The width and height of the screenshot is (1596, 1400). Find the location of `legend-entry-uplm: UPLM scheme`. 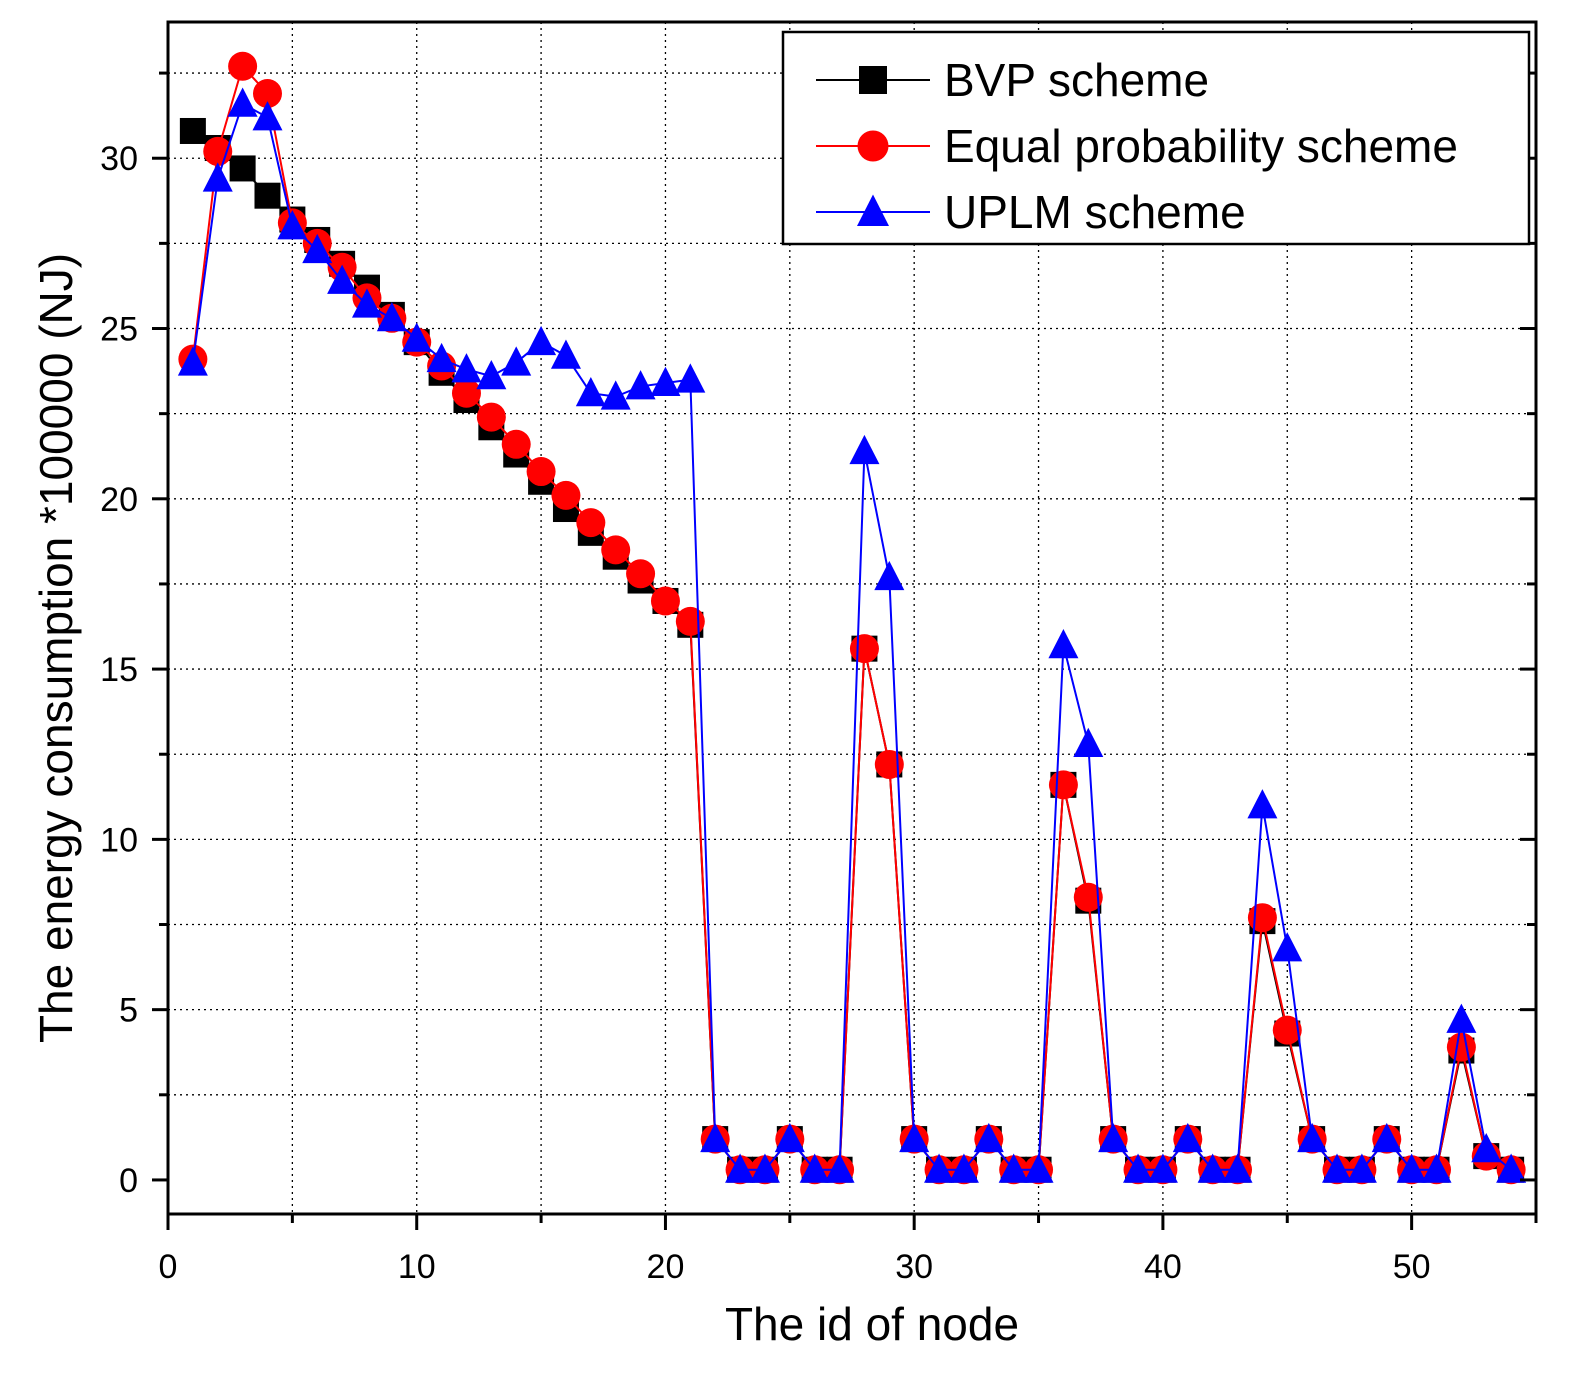

legend-entry-uplm: UPLM scheme is located at coordinates (1031, 212).